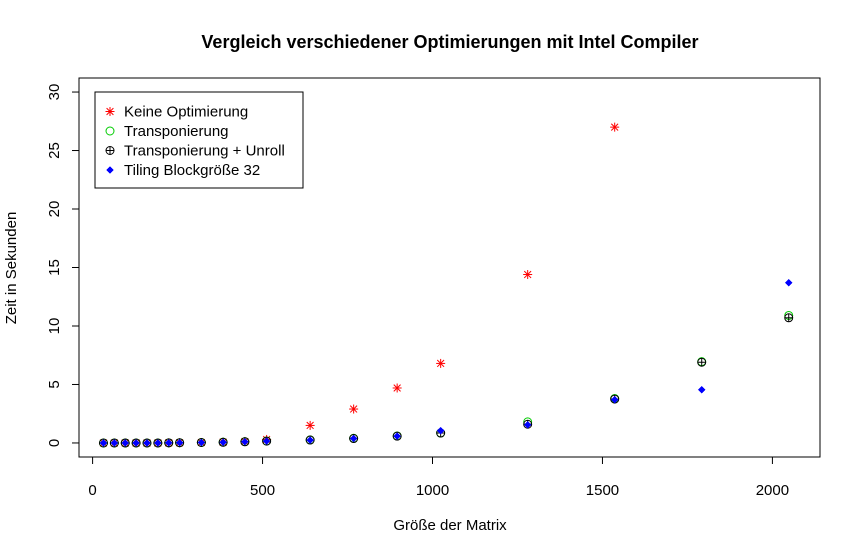 The height and width of the screenshot is (556, 861). I want to click on y-tick-label: 20, so click(54, 209).